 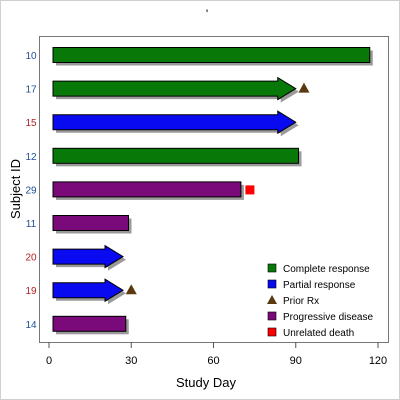 I want to click on y-tick-label-11: 11, so click(x=31, y=224).